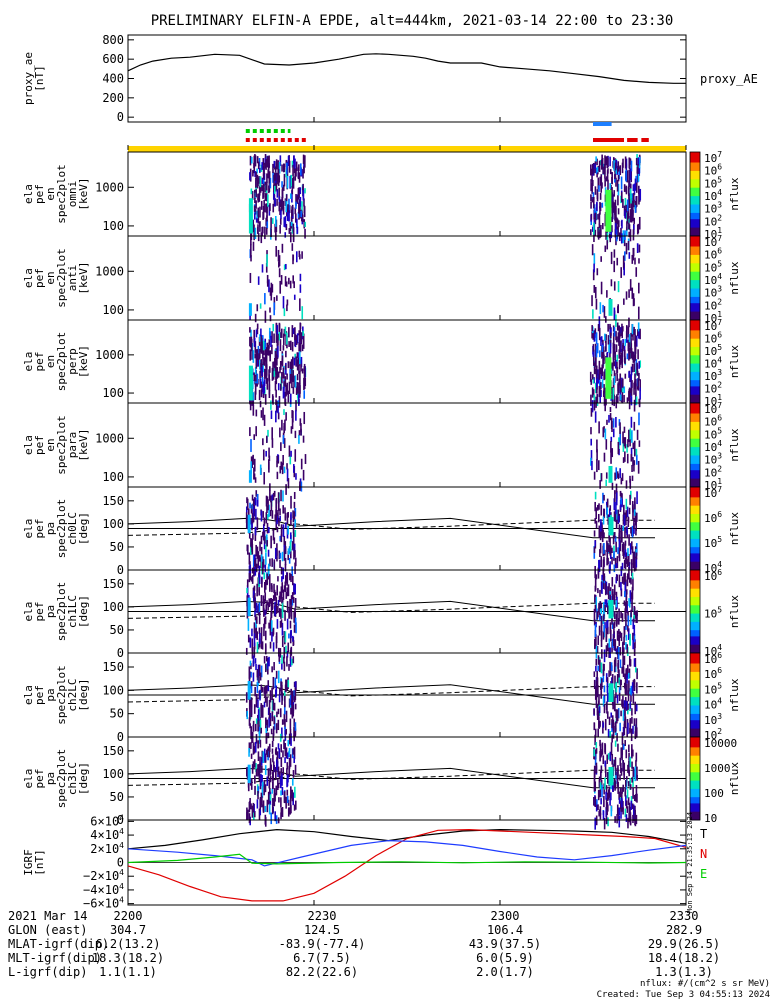  I want to click on colorbar-tick-exponent: 4, so click(719, 276).